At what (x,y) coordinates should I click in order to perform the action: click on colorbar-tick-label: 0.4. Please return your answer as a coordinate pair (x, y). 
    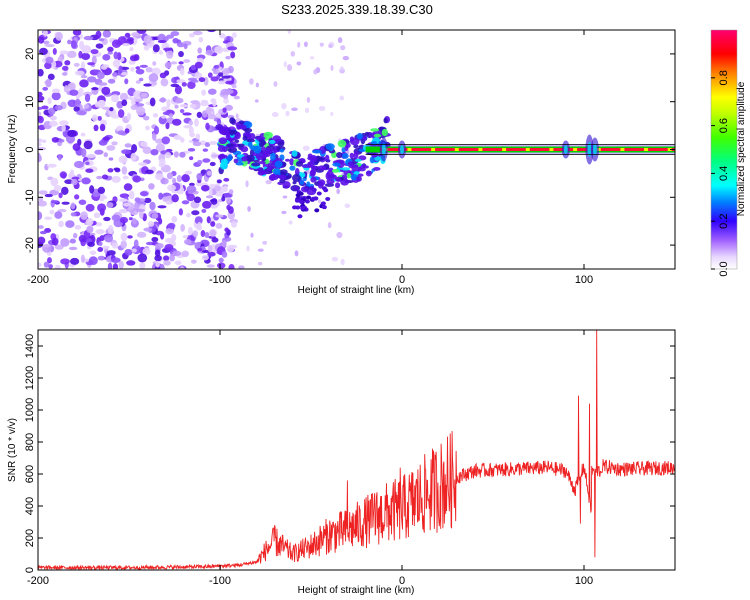
    Looking at the image, I should click on (724, 173).